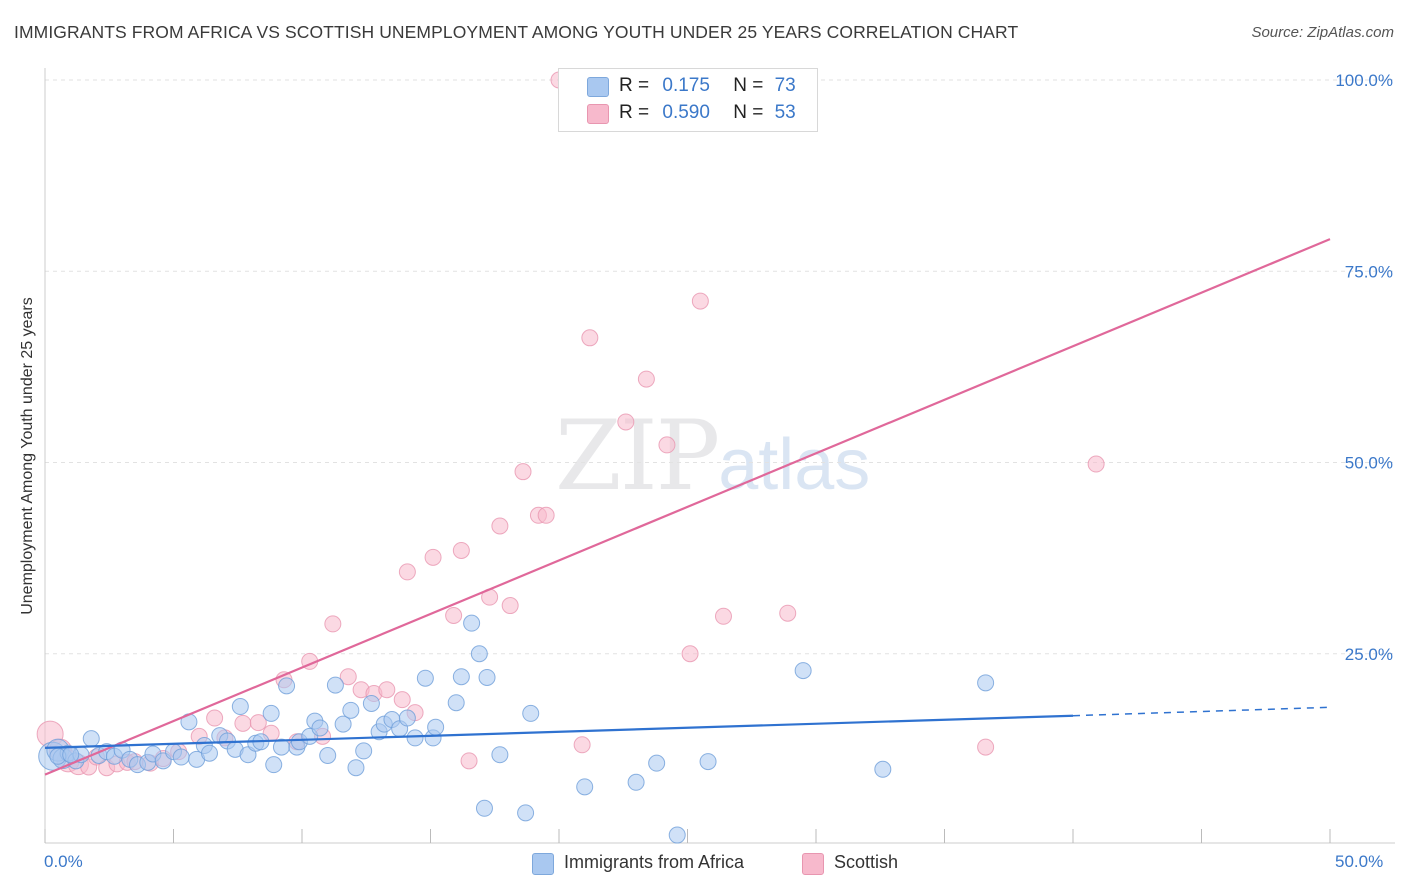 This screenshot has width=1406, height=892. What do you see at coordinates (1369, 271) in the screenshot?
I see `y-tick-label: 75.0%` at bounding box center [1369, 271].